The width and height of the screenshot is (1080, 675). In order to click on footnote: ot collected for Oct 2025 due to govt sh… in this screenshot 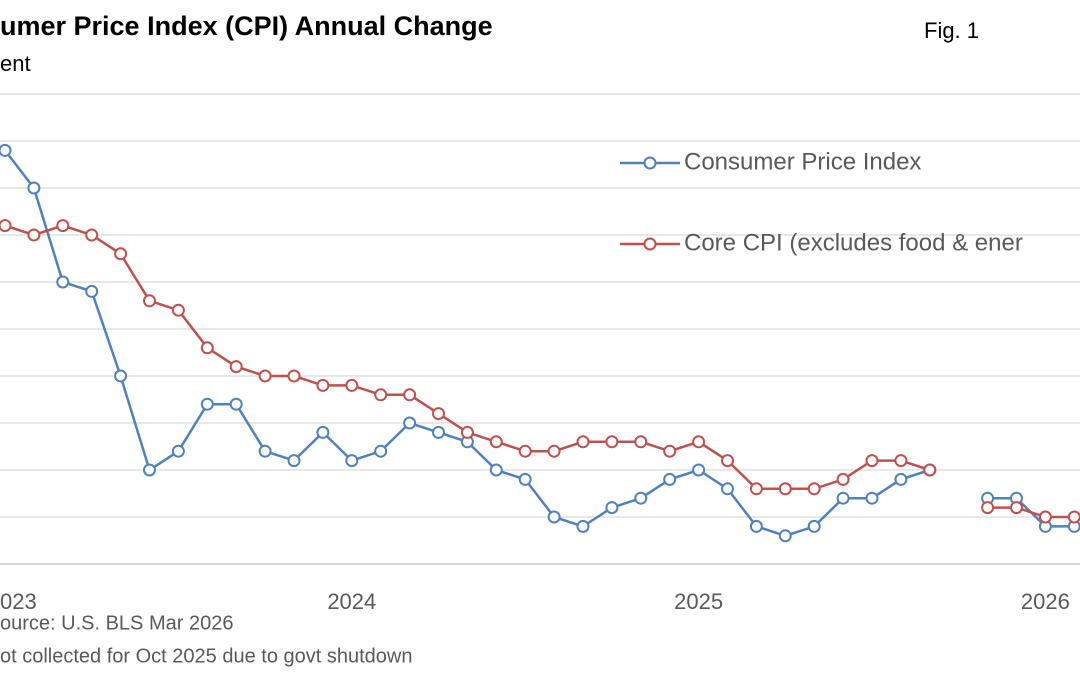, I will do `click(206, 656)`.